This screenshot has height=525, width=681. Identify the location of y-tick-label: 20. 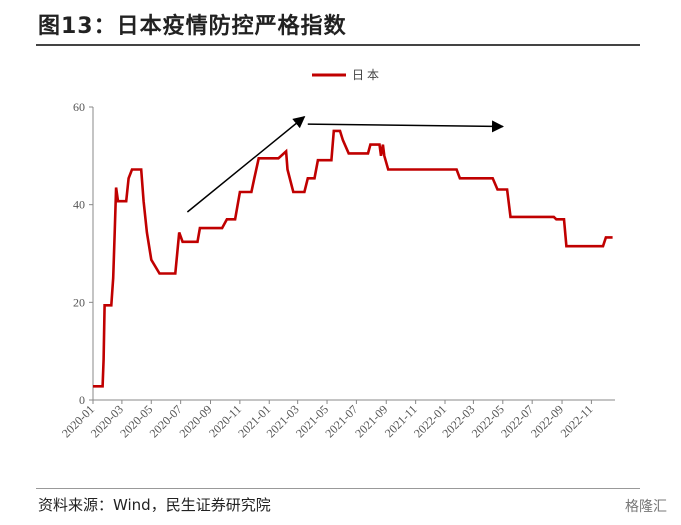
(79, 302).